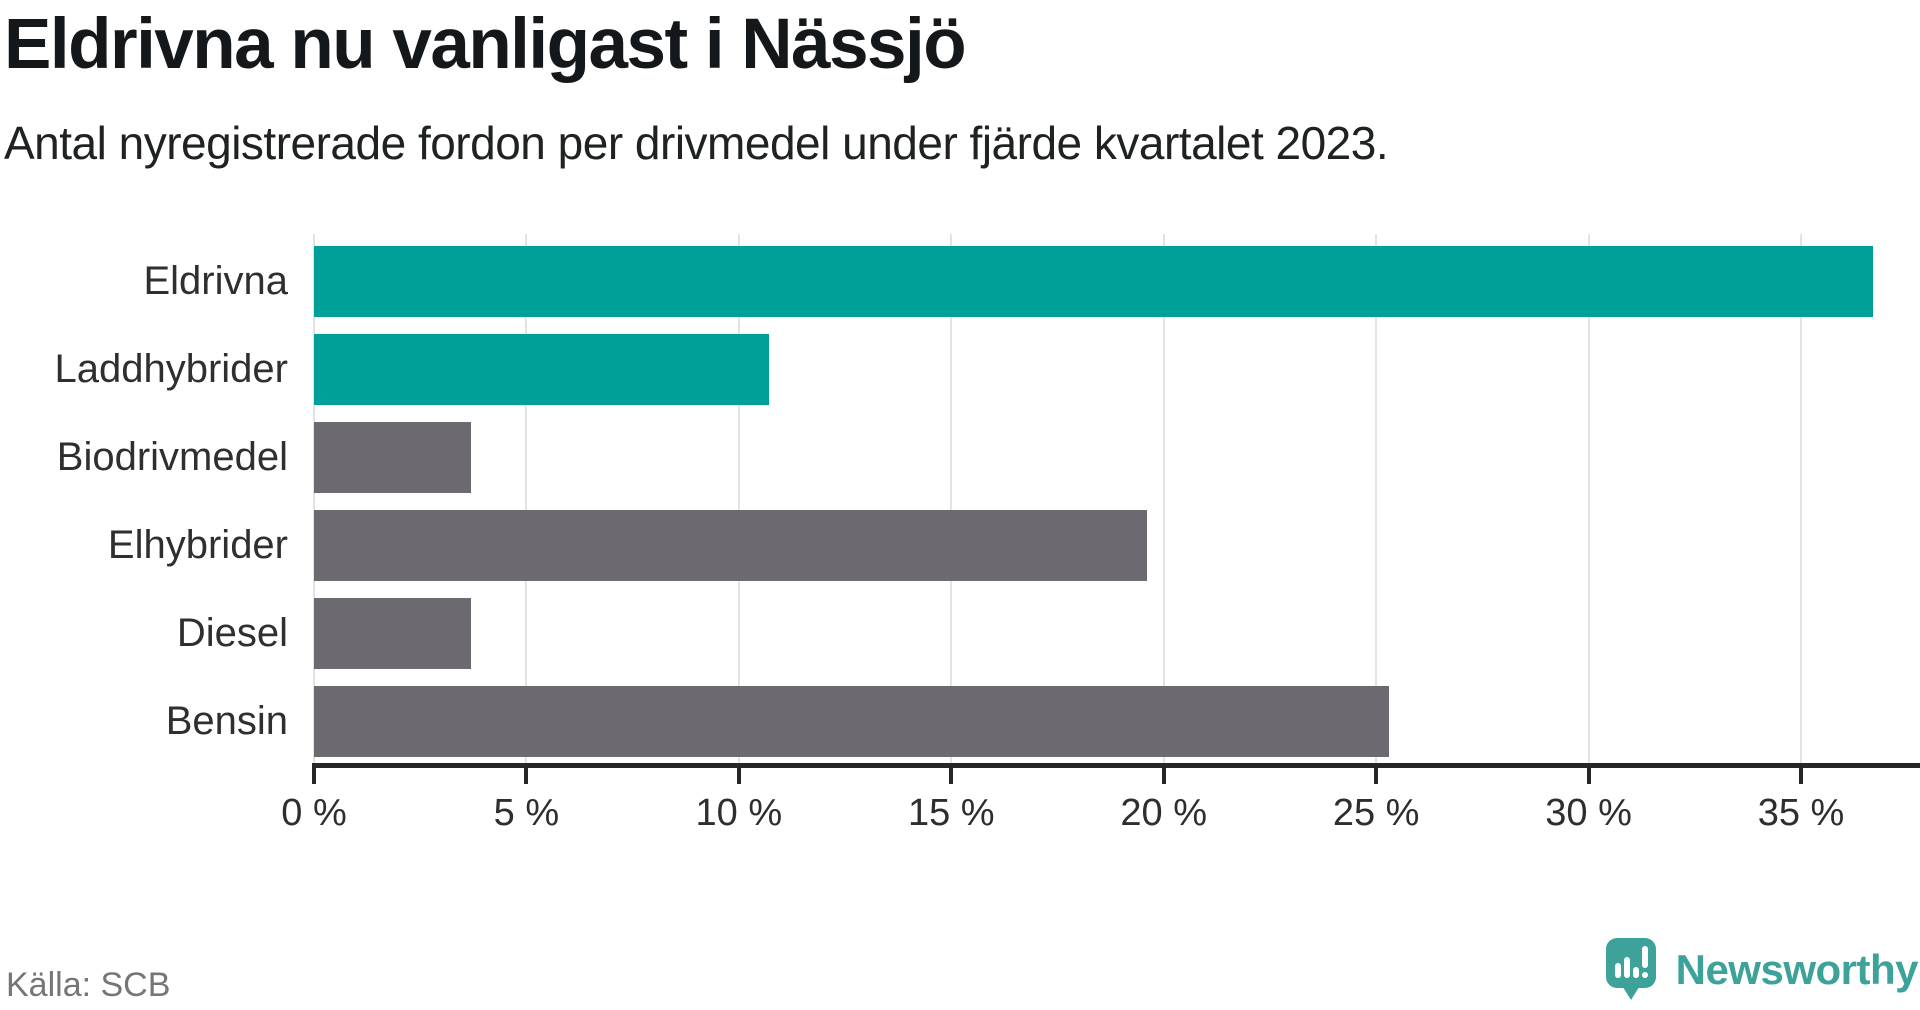 The width and height of the screenshot is (1920, 1010). What do you see at coordinates (88, 985) in the screenshot?
I see `source-note: Källa: SCB` at bounding box center [88, 985].